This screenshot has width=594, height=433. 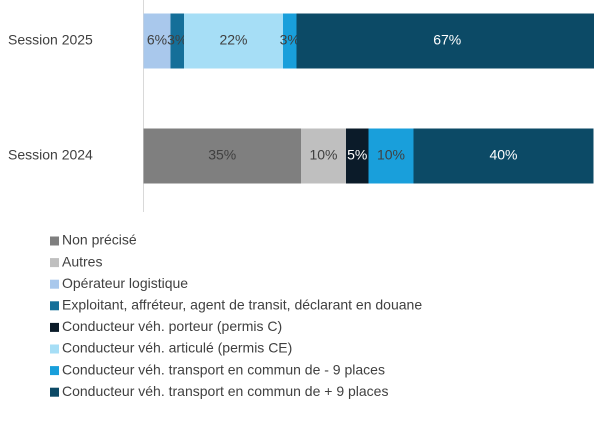 I want to click on data-label: 22%, so click(x=233, y=40).